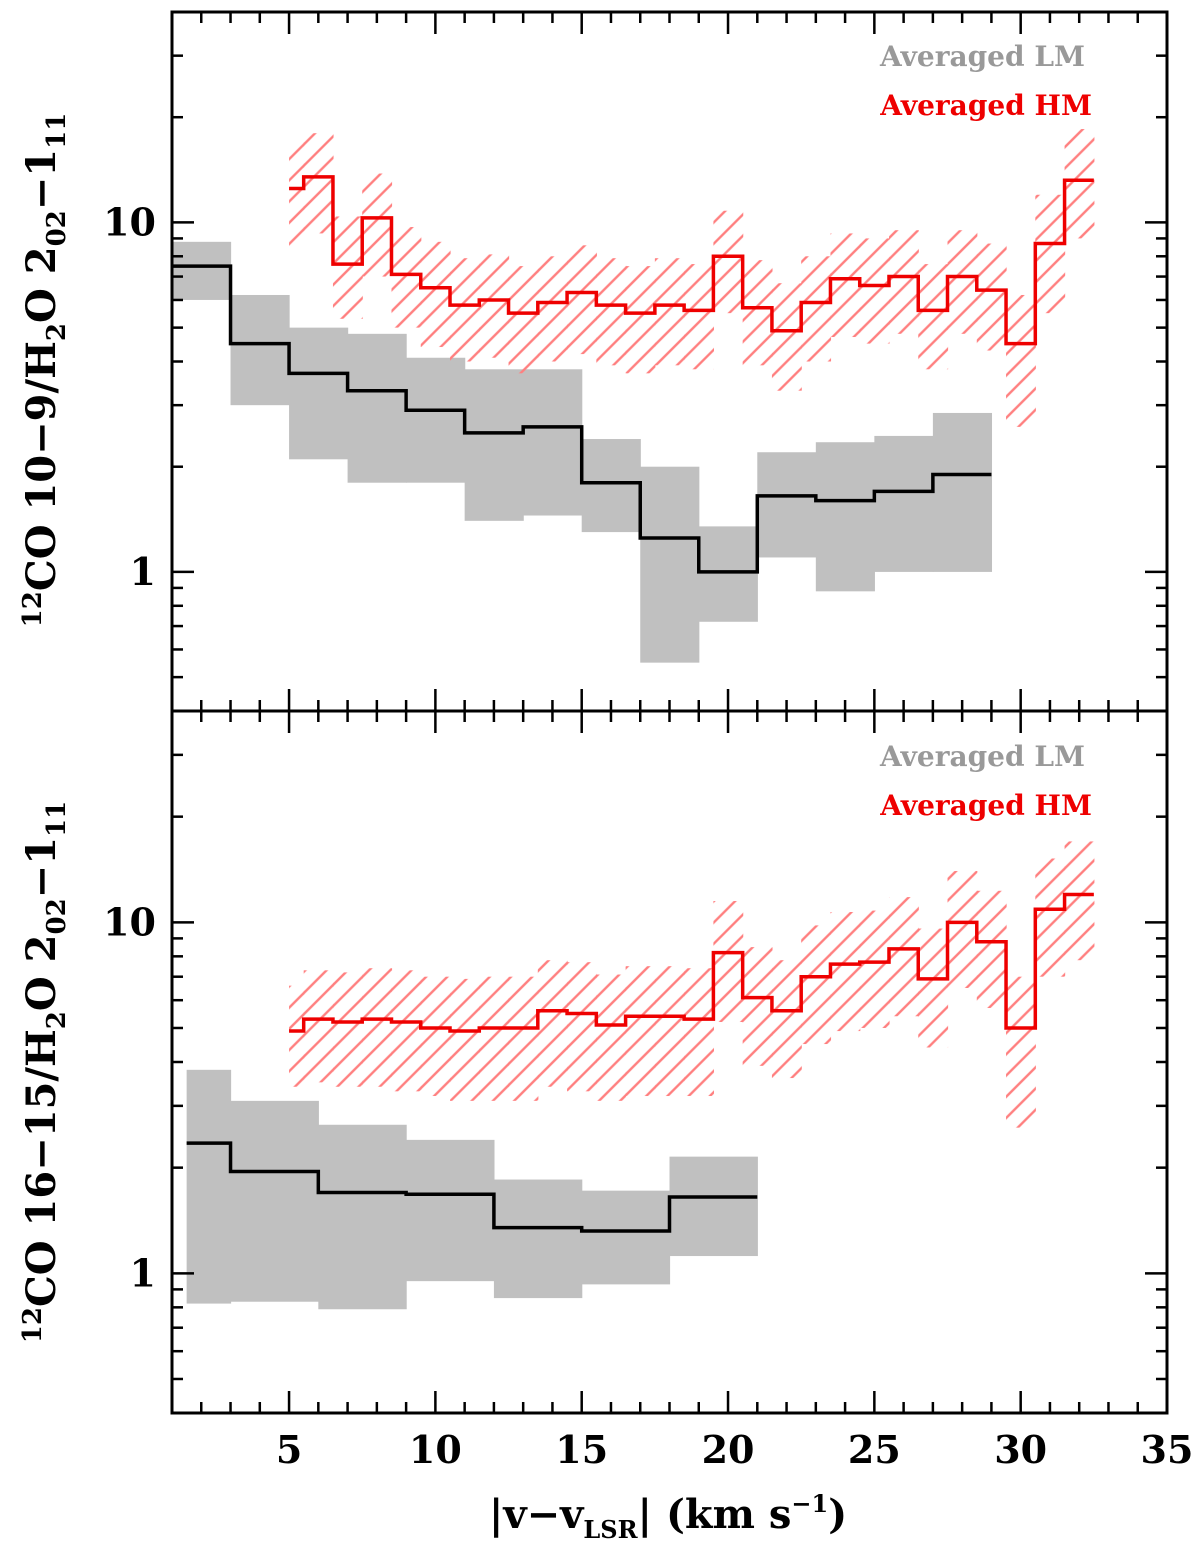 The image size is (1200, 1555). I want to click on top-ylabel-post: −1, so click(41, 179).